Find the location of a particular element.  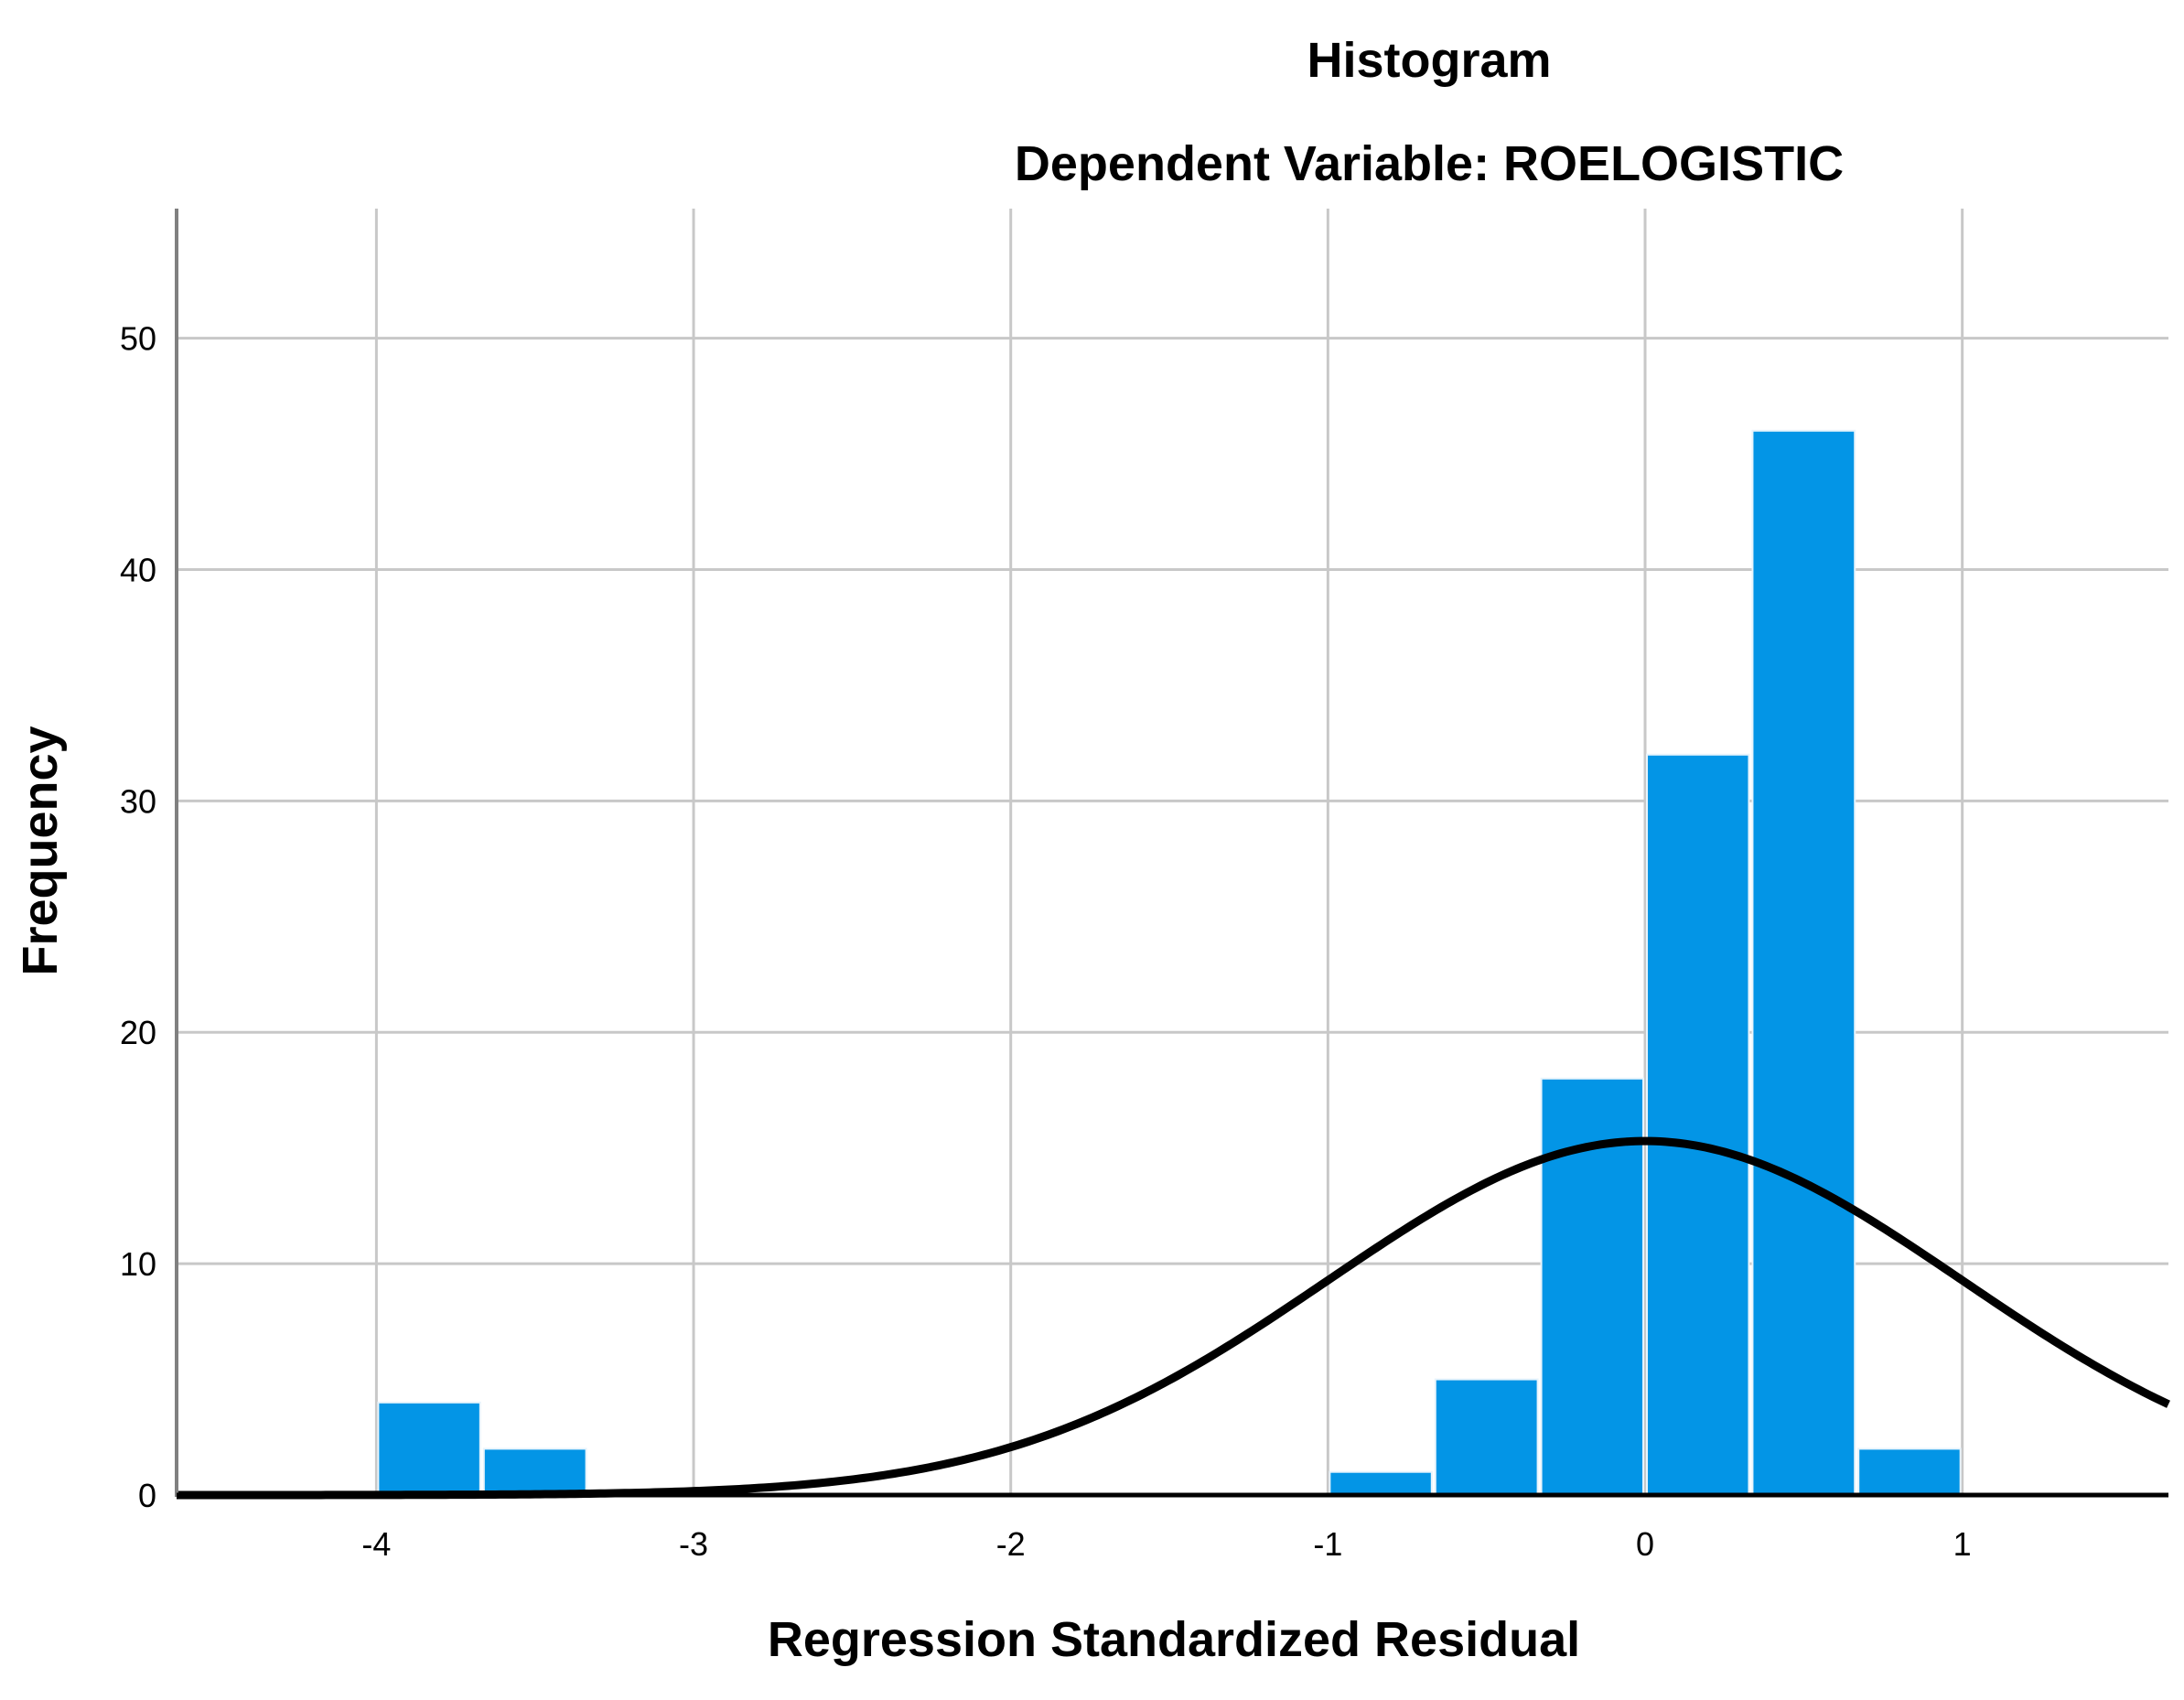

y-tick-label-5: 50 is located at coordinates (138, 339).